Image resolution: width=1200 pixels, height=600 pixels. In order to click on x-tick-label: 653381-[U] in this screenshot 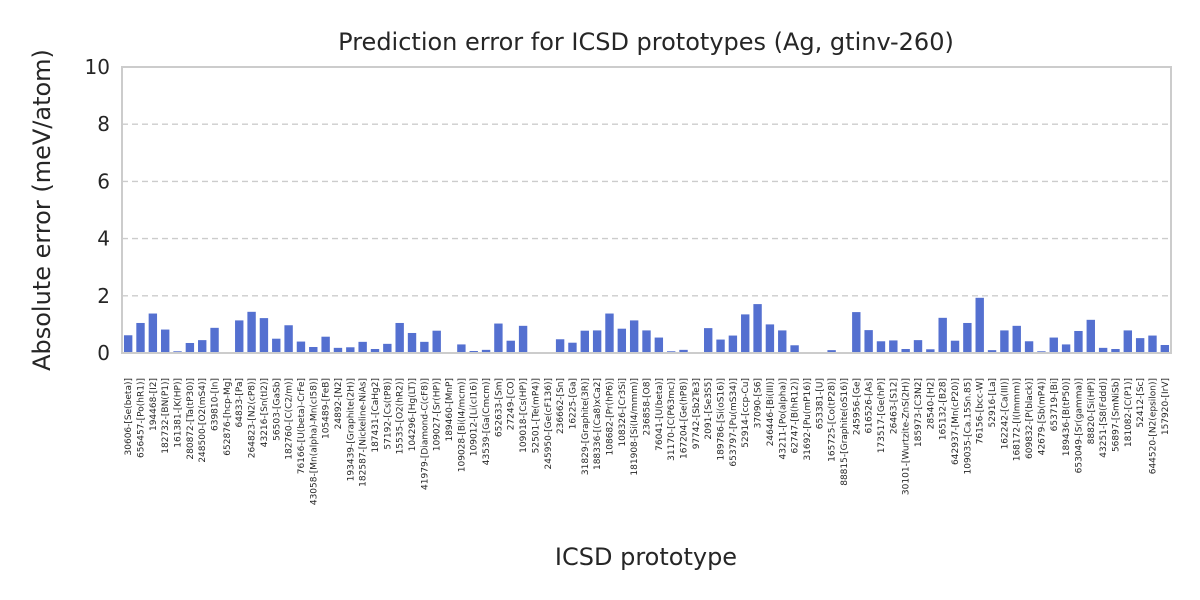, I will do `click(820, 403)`.